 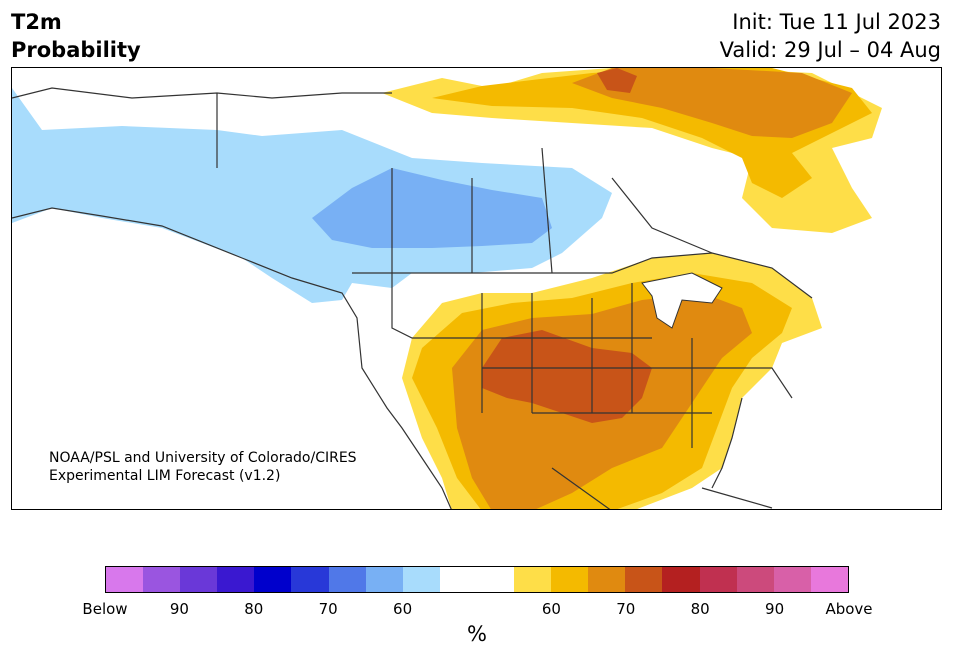 What do you see at coordinates (682, 300) in the screenshot?
I see `great-lakes` at bounding box center [682, 300].